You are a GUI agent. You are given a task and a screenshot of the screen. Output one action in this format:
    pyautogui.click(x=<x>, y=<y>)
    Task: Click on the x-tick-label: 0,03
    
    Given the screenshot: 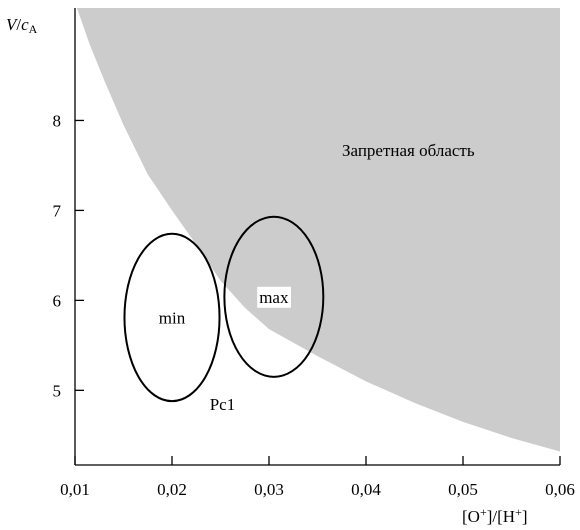 What is the action you would take?
    pyautogui.click(x=269, y=489)
    